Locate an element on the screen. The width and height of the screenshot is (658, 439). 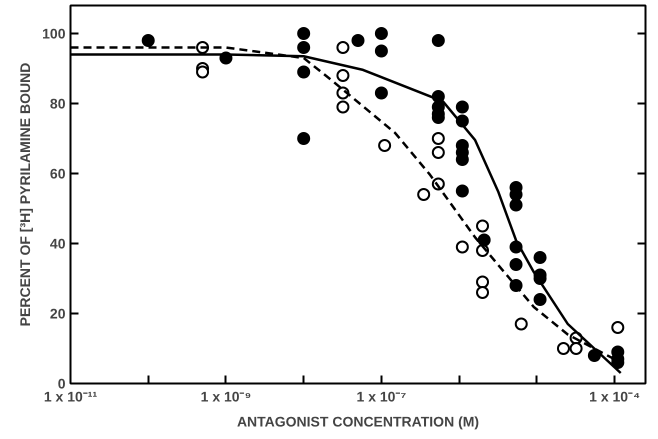
y-tick-label: 60 is located at coordinates (58, 174).